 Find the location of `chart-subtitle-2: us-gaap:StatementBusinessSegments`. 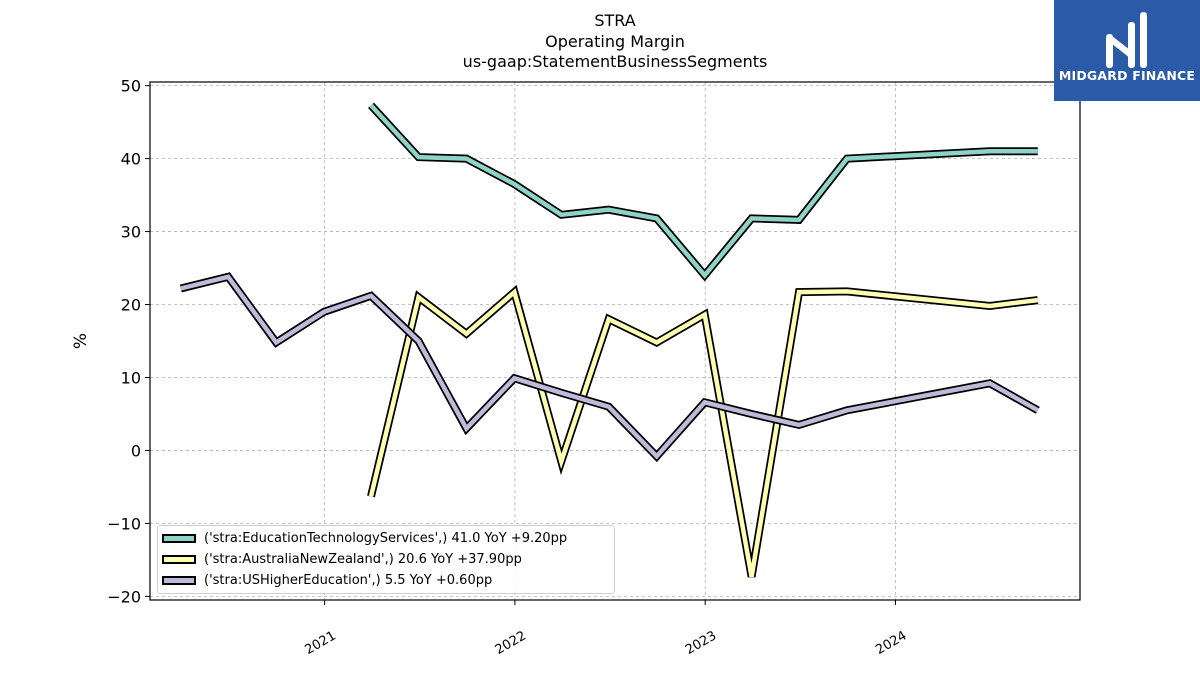

chart-subtitle-2: us-gaap:StatementBusinessSegments is located at coordinates (615, 61).